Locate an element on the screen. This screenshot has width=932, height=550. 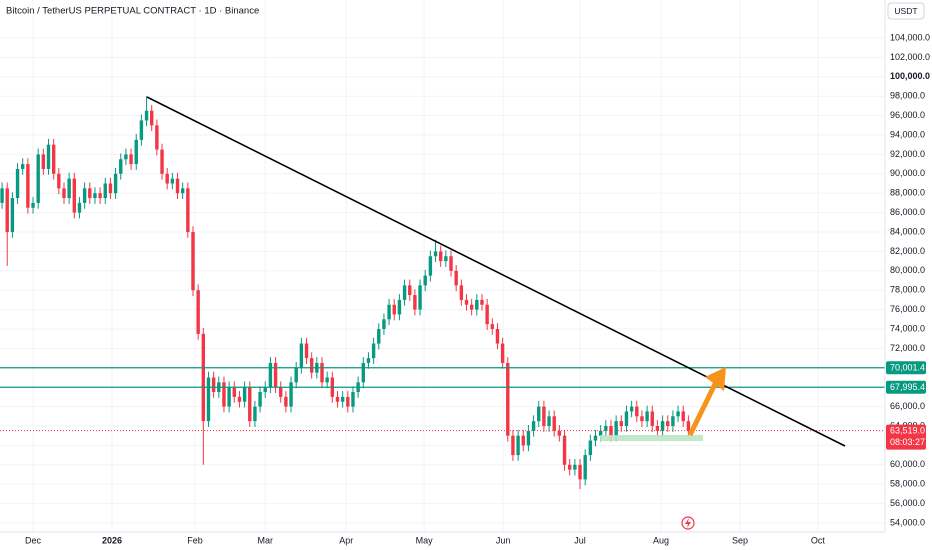
x-tick-label: Mar is located at coordinates (265, 540).